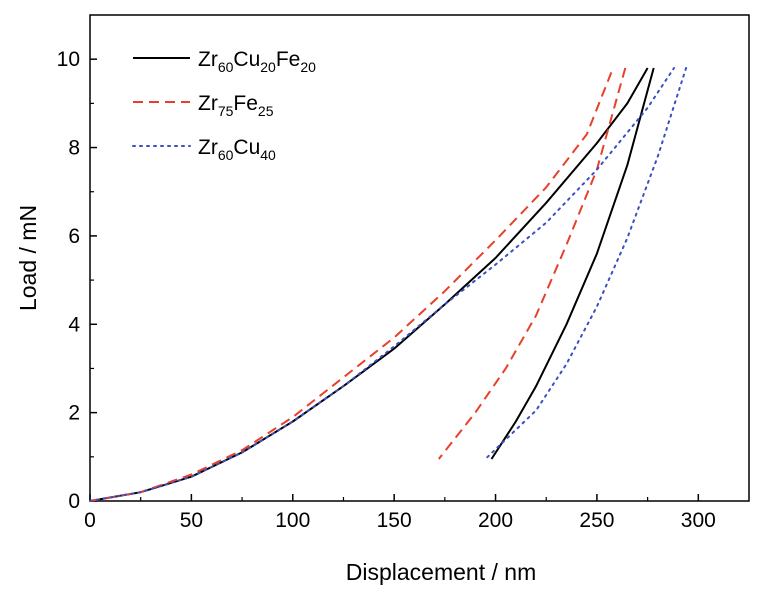 The width and height of the screenshot is (768, 595). I want to click on legend-label-1: Zr60Cu20Fe20, so click(257, 61).